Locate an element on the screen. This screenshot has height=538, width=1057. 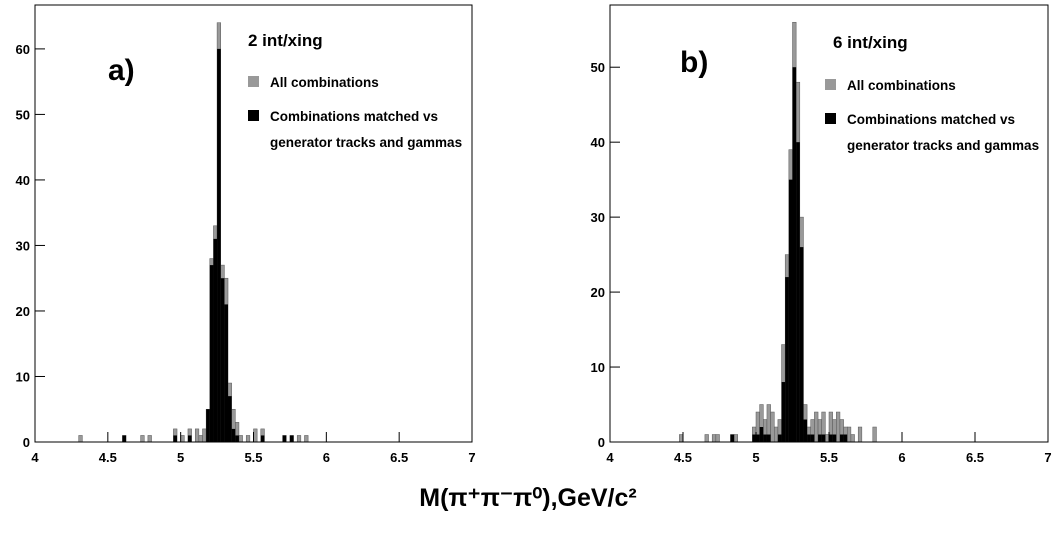
y-tick-label: 60 is located at coordinates (23, 49).